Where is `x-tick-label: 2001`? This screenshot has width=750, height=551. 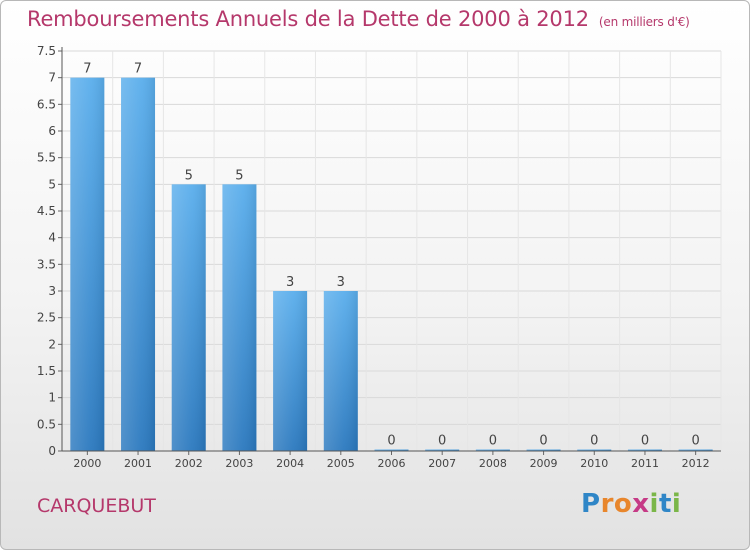 x-tick-label: 2001 is located at coordinates (138, 463).